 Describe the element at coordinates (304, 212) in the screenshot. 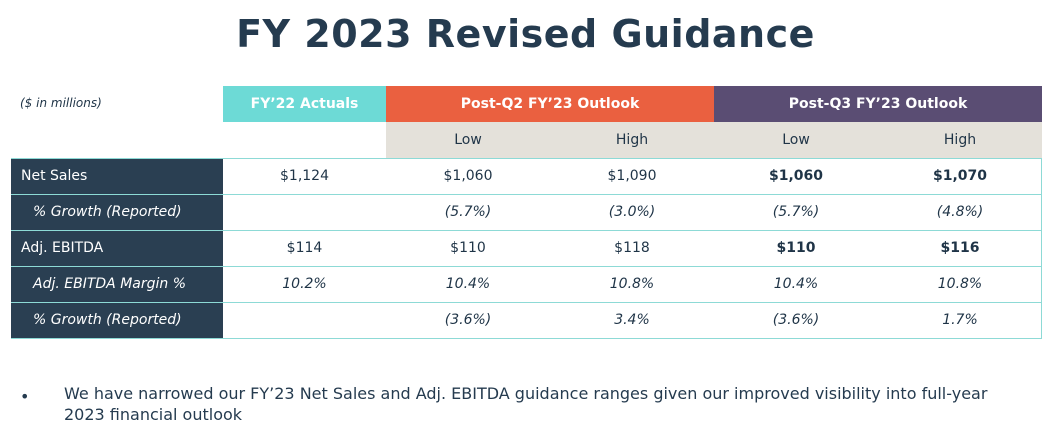

I see `cell-growth-net-sales-actuals` at that location.